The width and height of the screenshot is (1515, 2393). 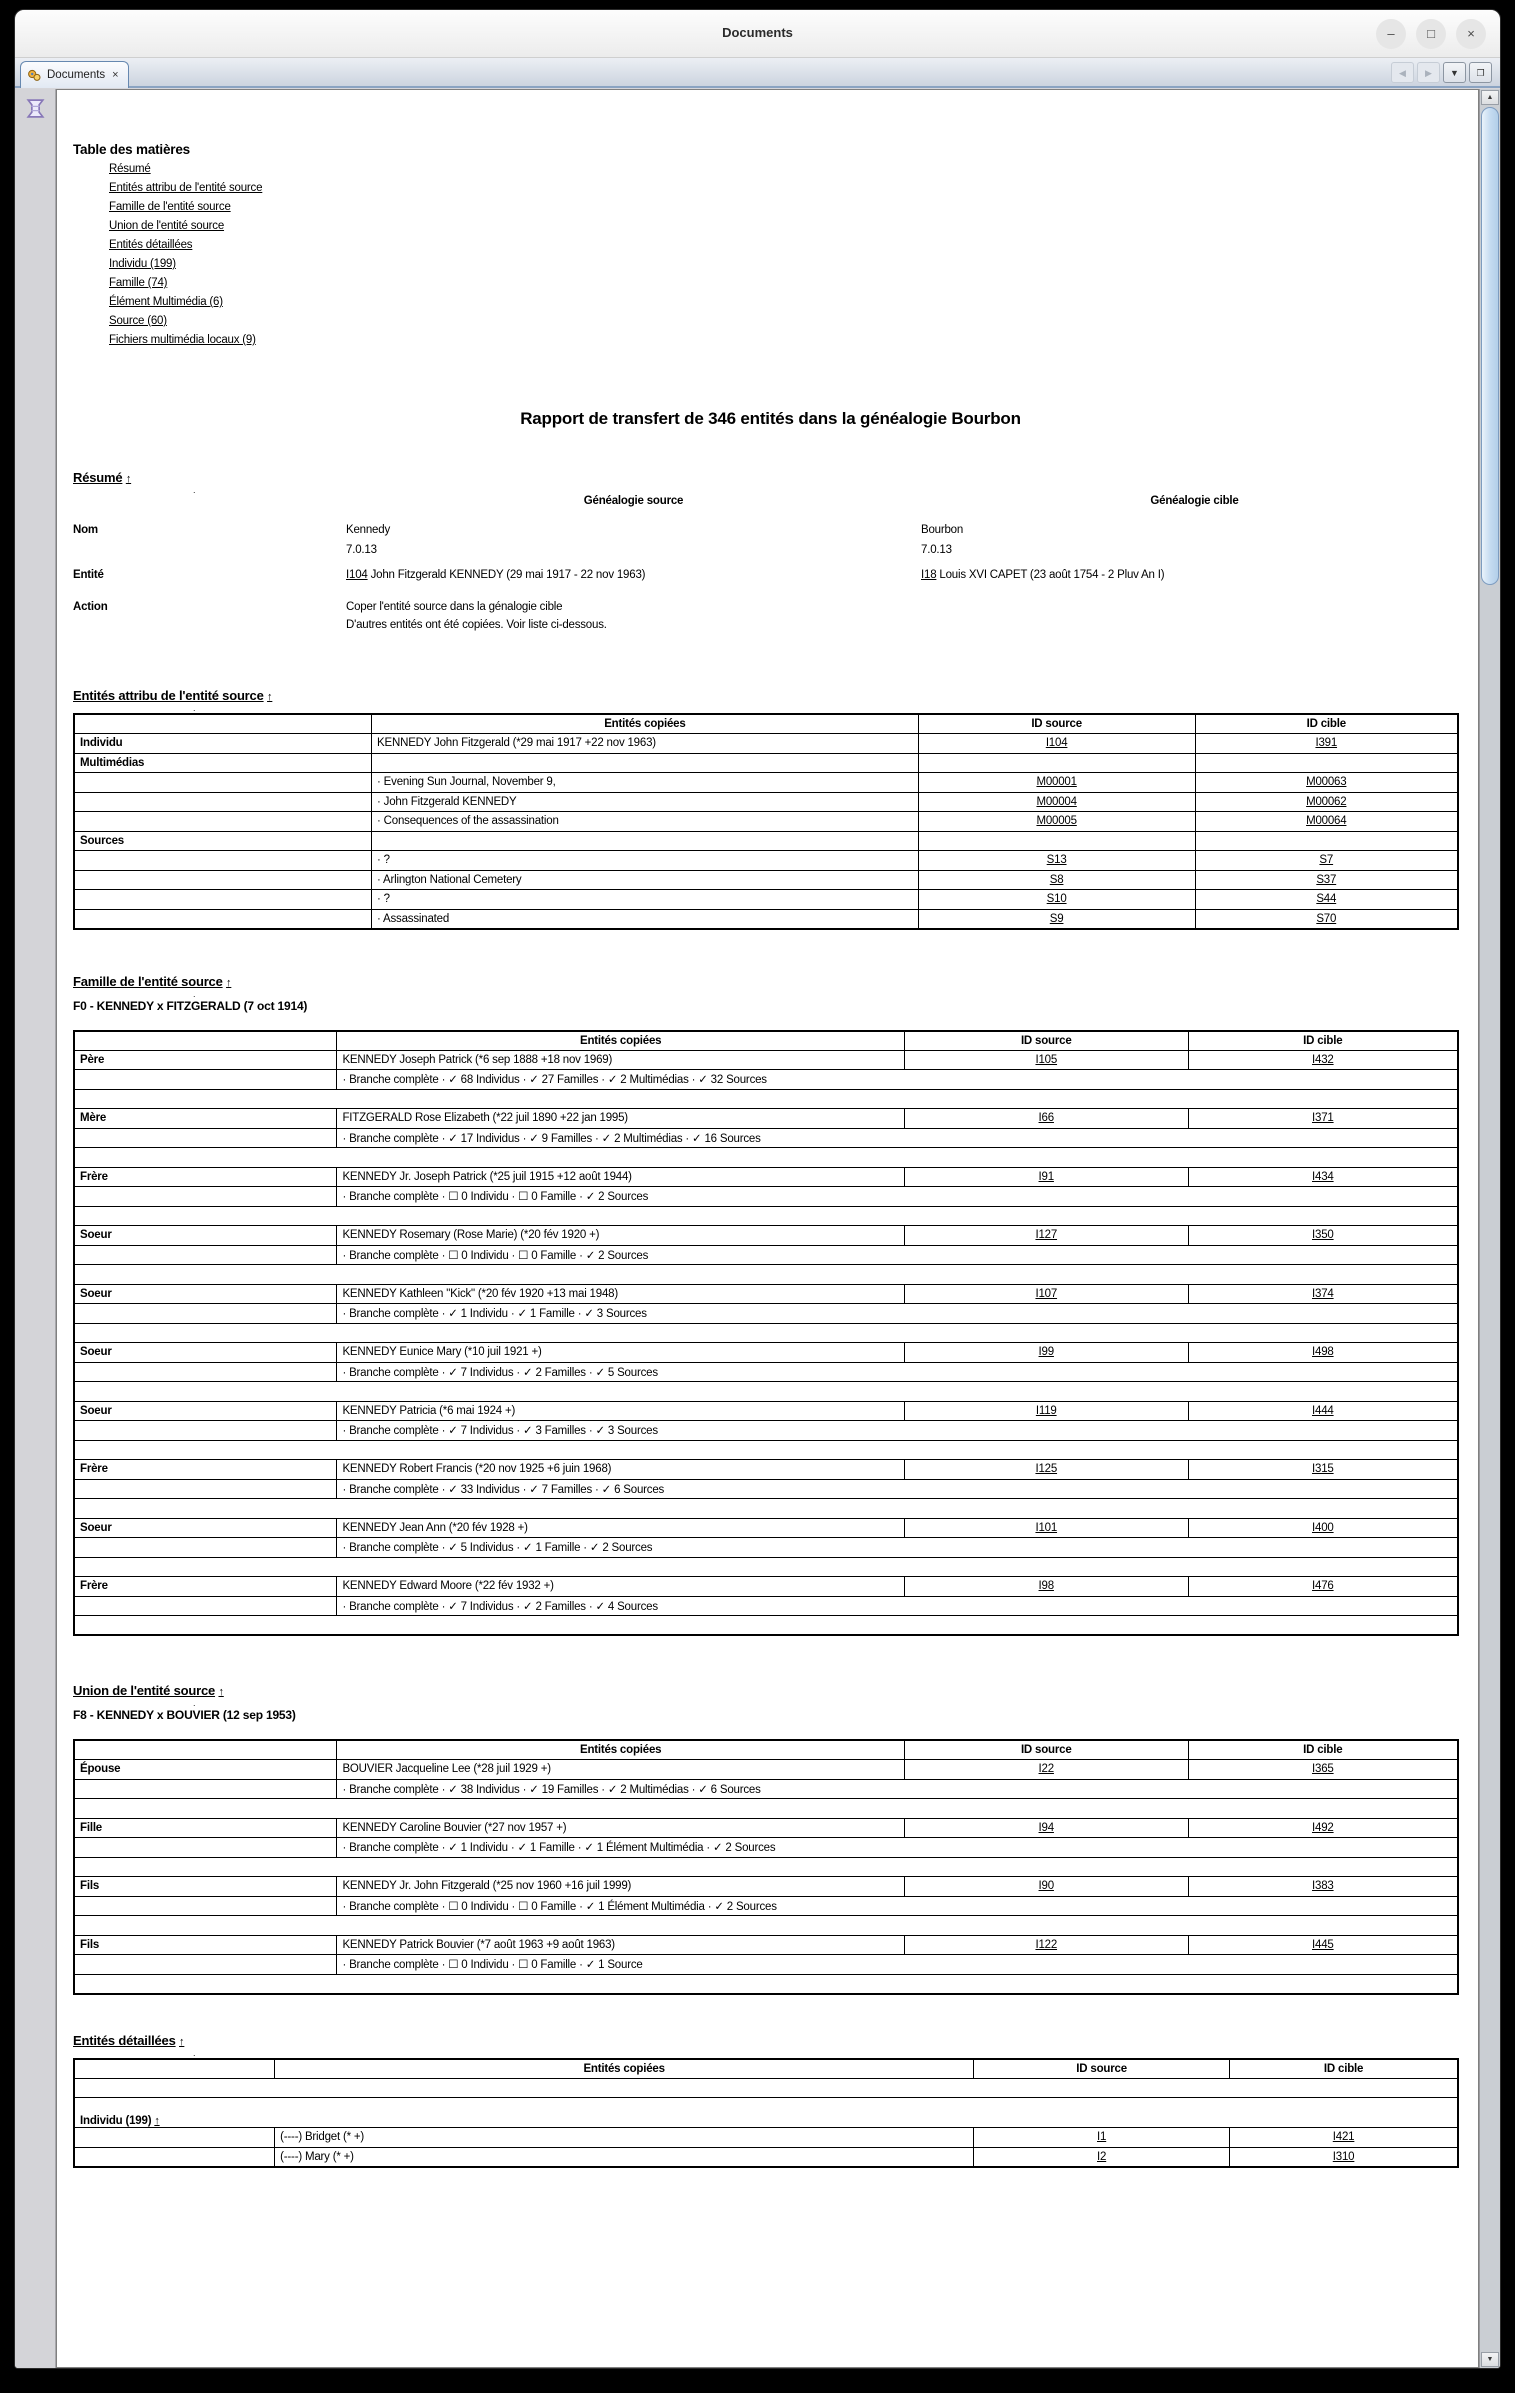 What do you see at coordinates (1323, 1749) in the screenshot?
I see `col-id-target: ID cible` at bounding box center [1323, 1749].